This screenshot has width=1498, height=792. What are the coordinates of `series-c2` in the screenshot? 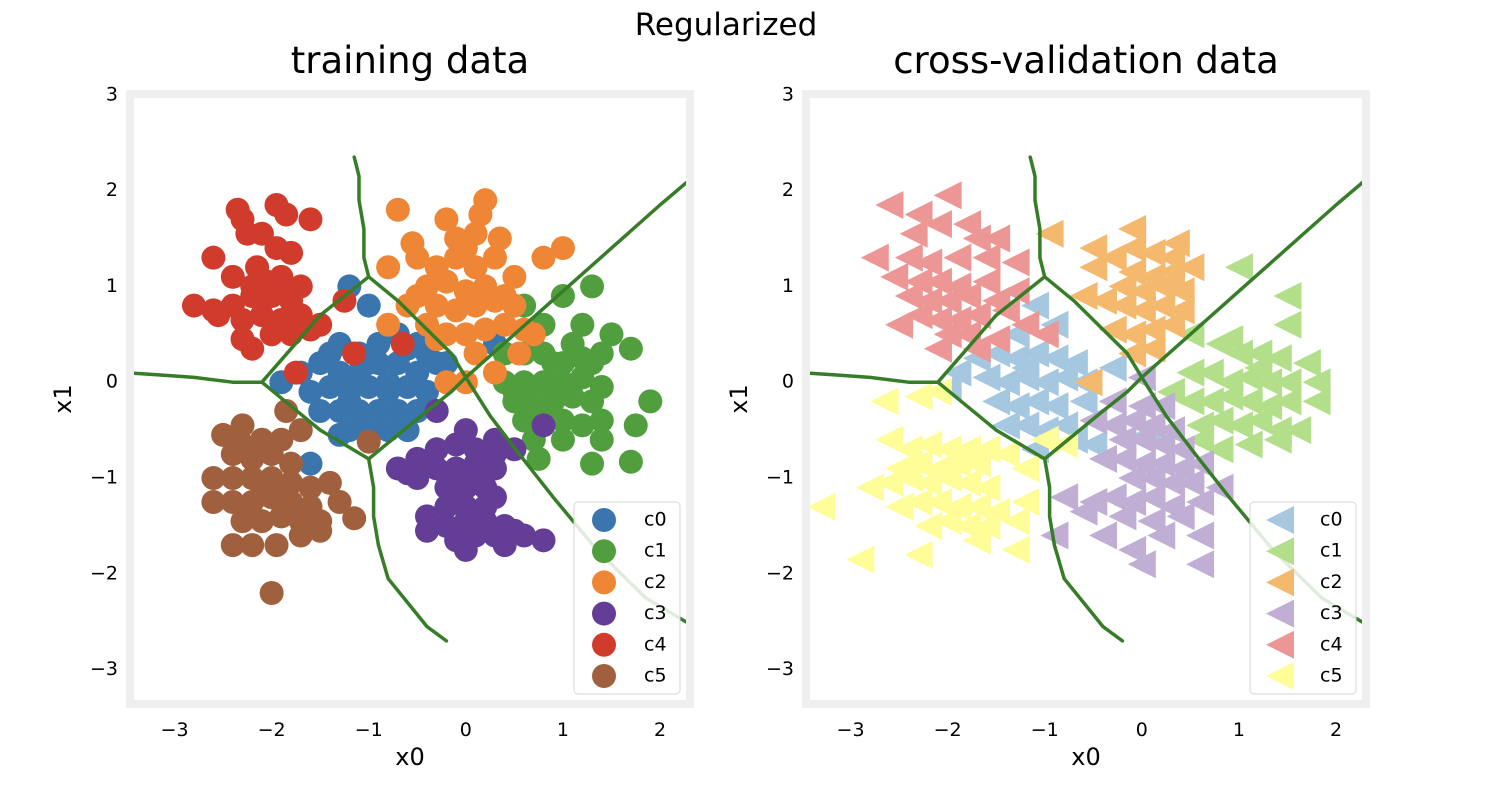 It's located at (1120, 305).